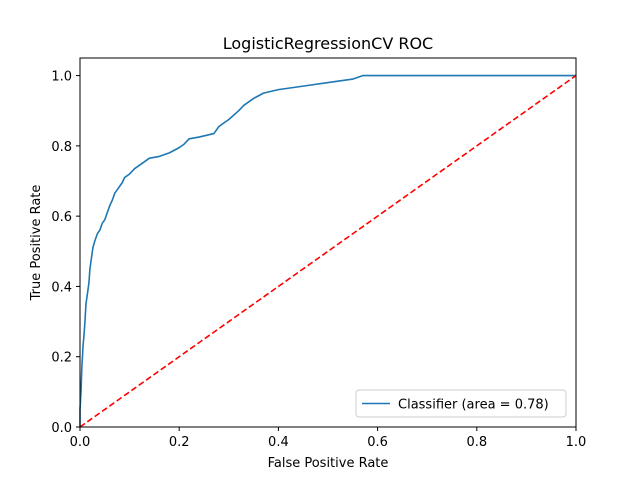  What do you see at coordinates (576, 442) in the screenshot?
I see `x-tick-label: 1.0` at bounding box center [576, 442].